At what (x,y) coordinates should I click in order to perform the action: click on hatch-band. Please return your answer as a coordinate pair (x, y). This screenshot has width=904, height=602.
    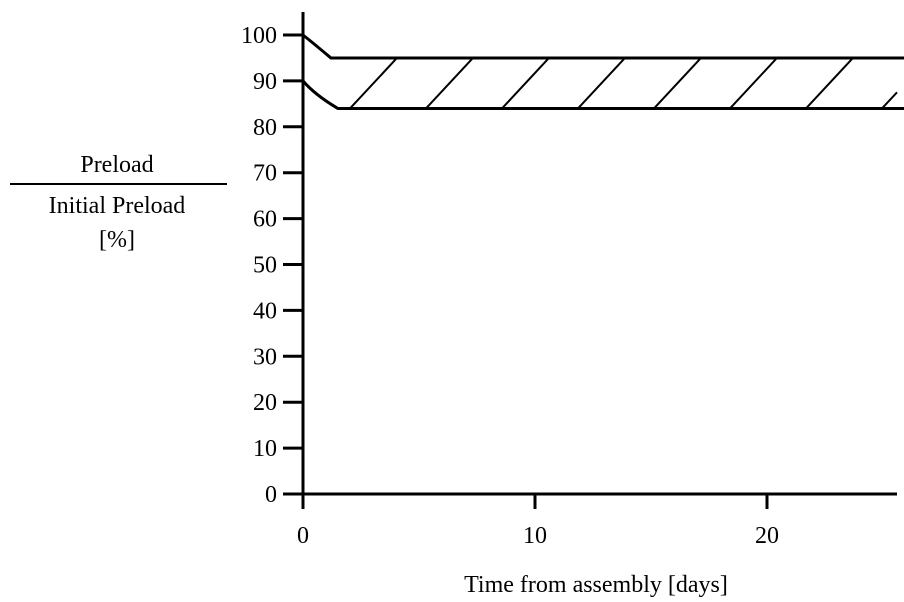
    Looking at the image, I should click on (623, 83).